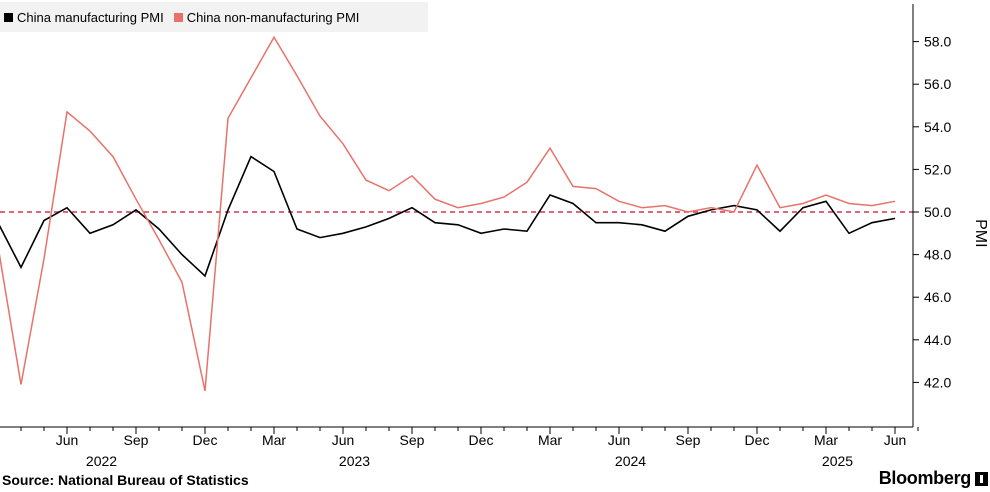 The height and width of the screenshot is (492, 990). I want to click on bloomberg-logo: Bloomberg, so click(933, 478).